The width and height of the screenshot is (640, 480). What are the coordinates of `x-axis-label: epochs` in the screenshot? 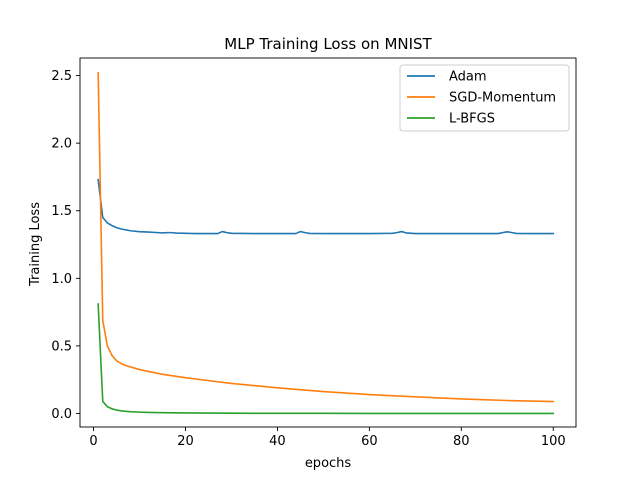 It's located at (328, 463).